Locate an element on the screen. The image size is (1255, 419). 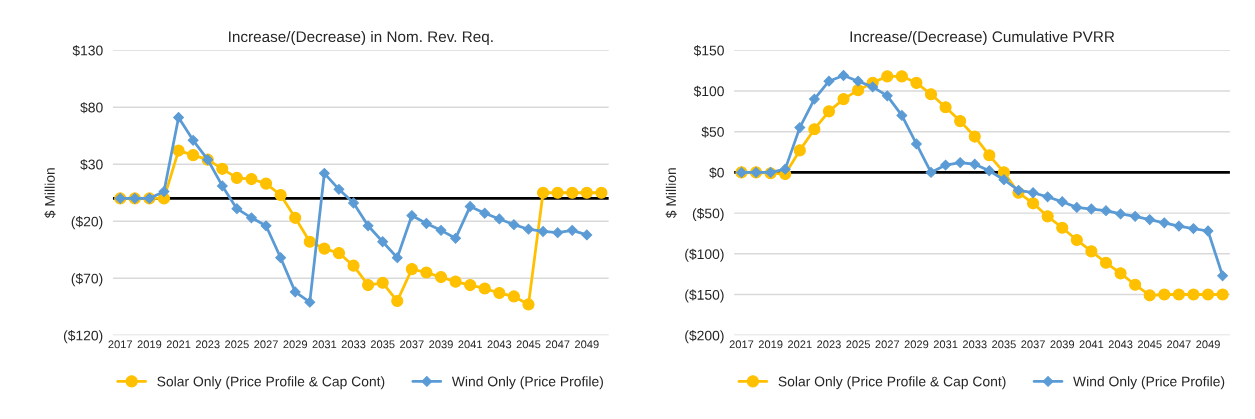
y-tick-label: $100 is located at coordinates (708, 91).